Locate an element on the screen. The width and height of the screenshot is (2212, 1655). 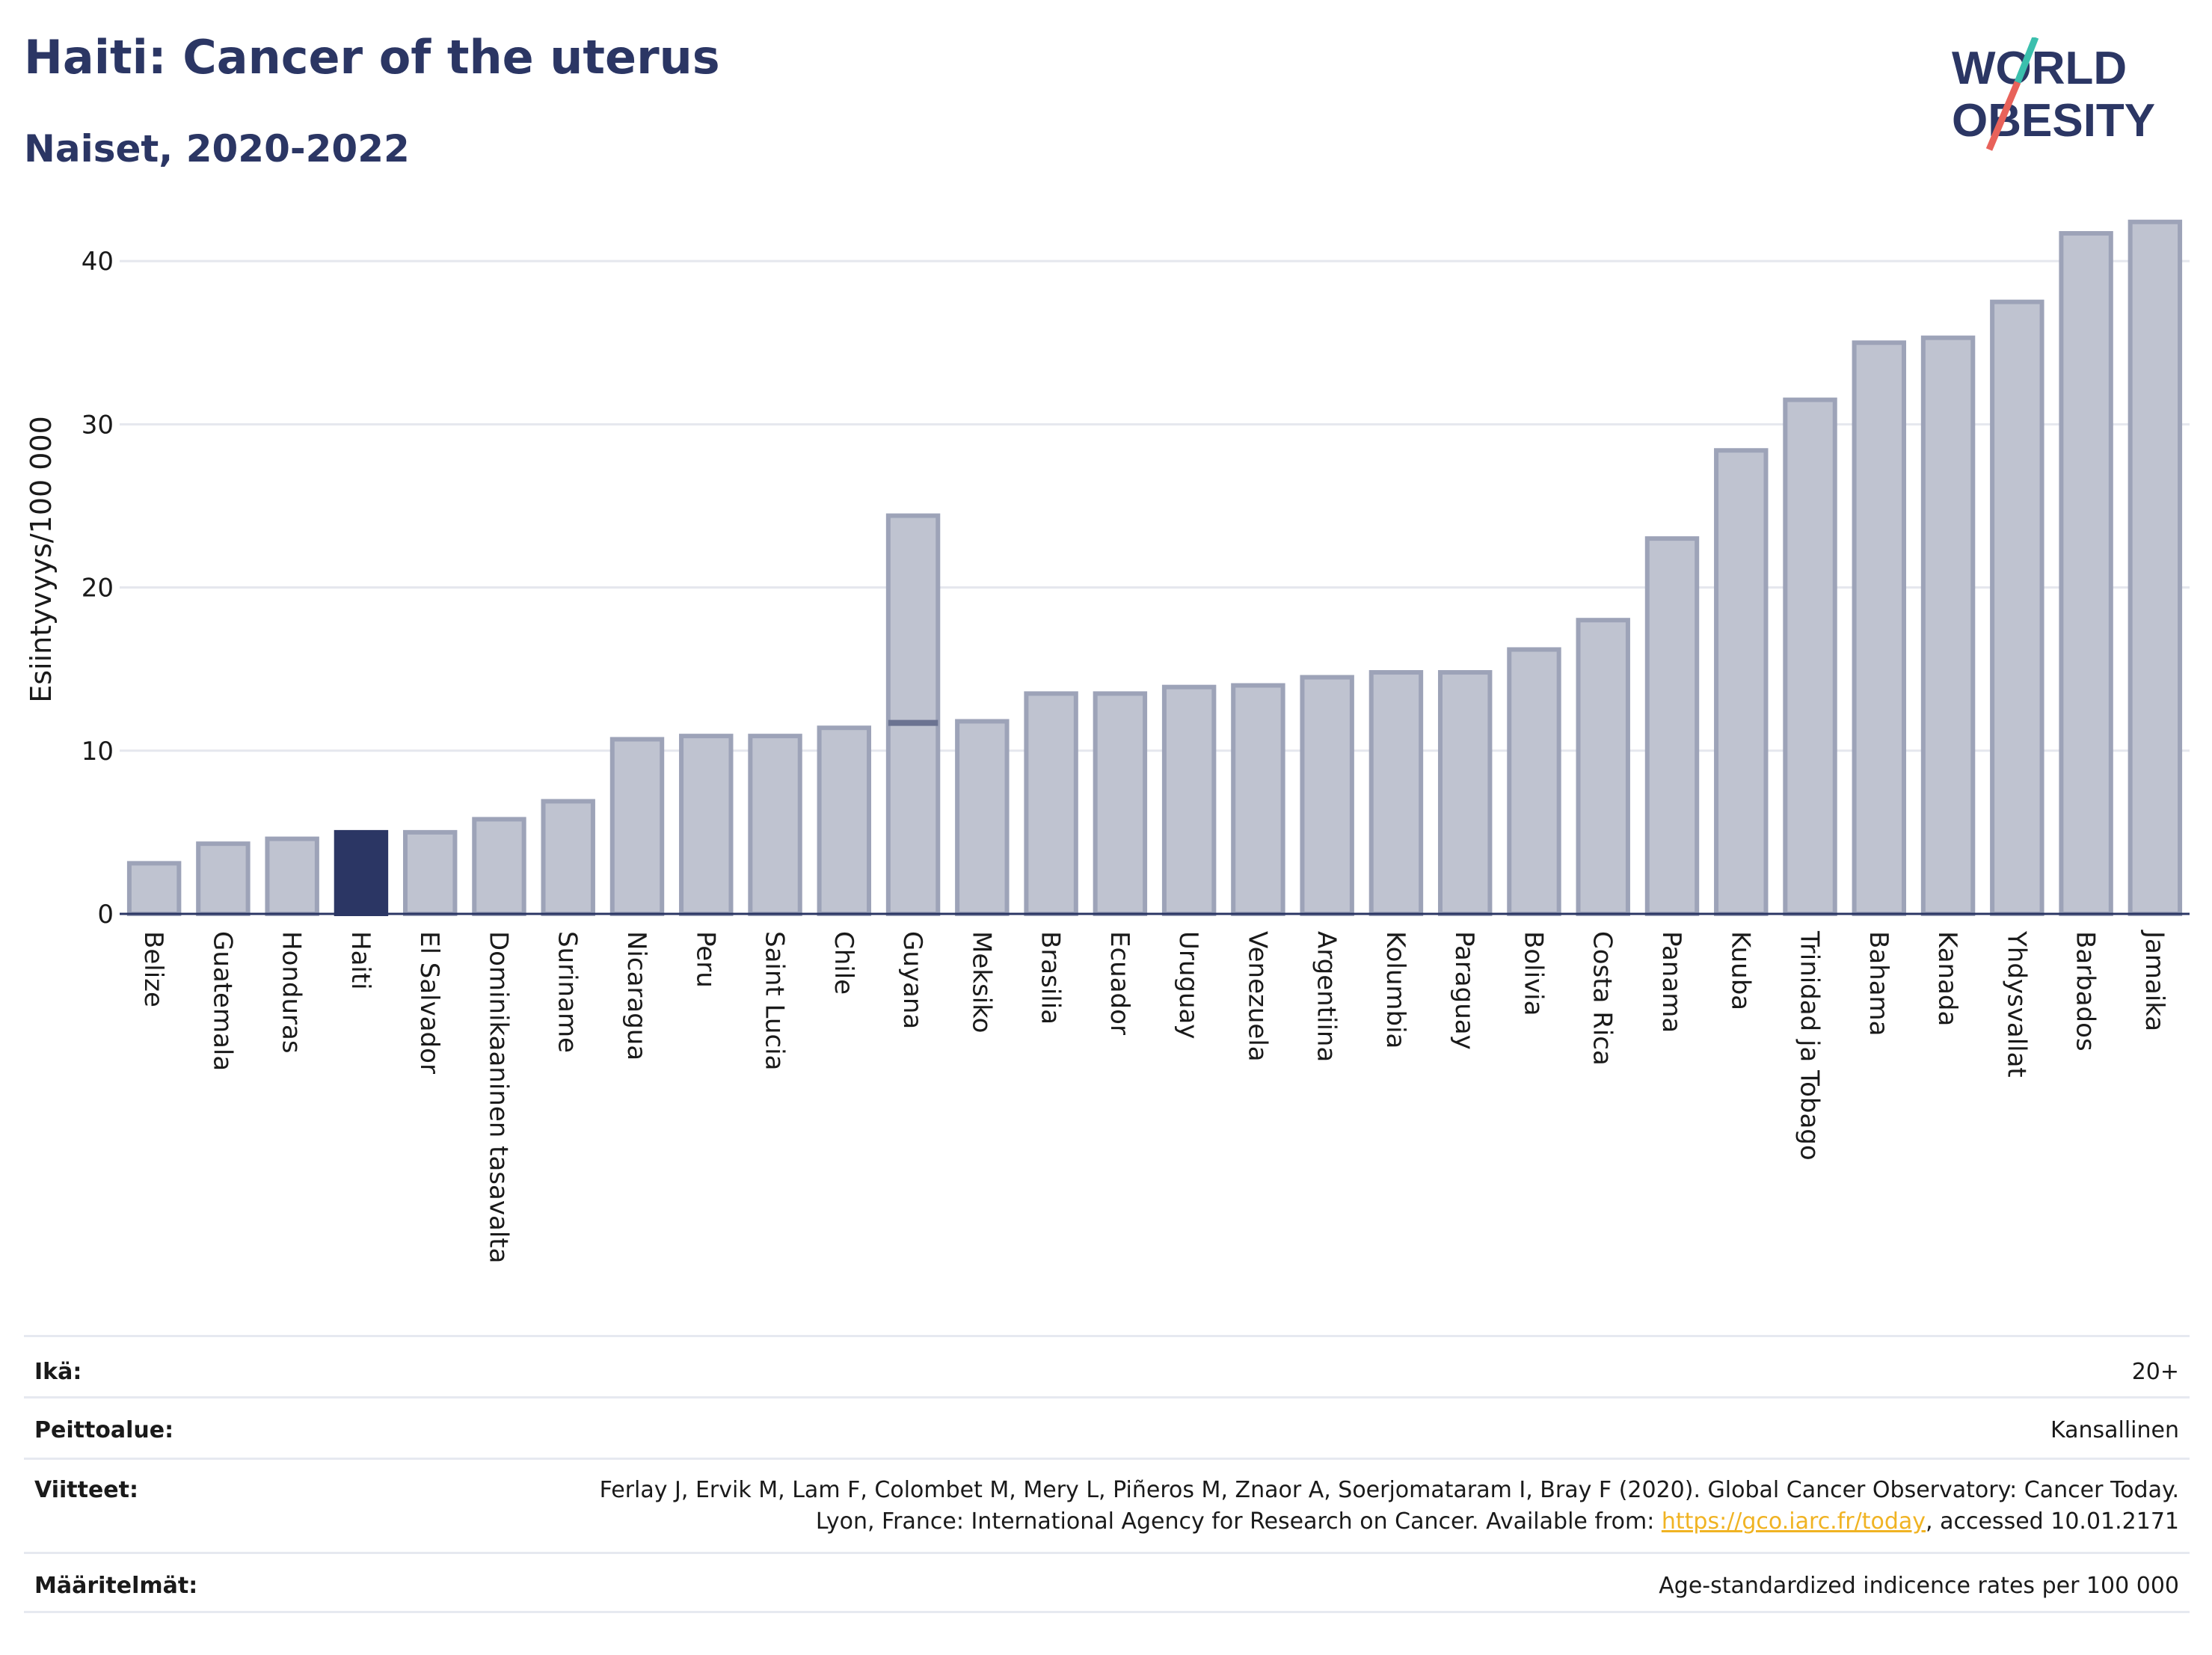
bar-bahama is located at coordinates (1879, 628).